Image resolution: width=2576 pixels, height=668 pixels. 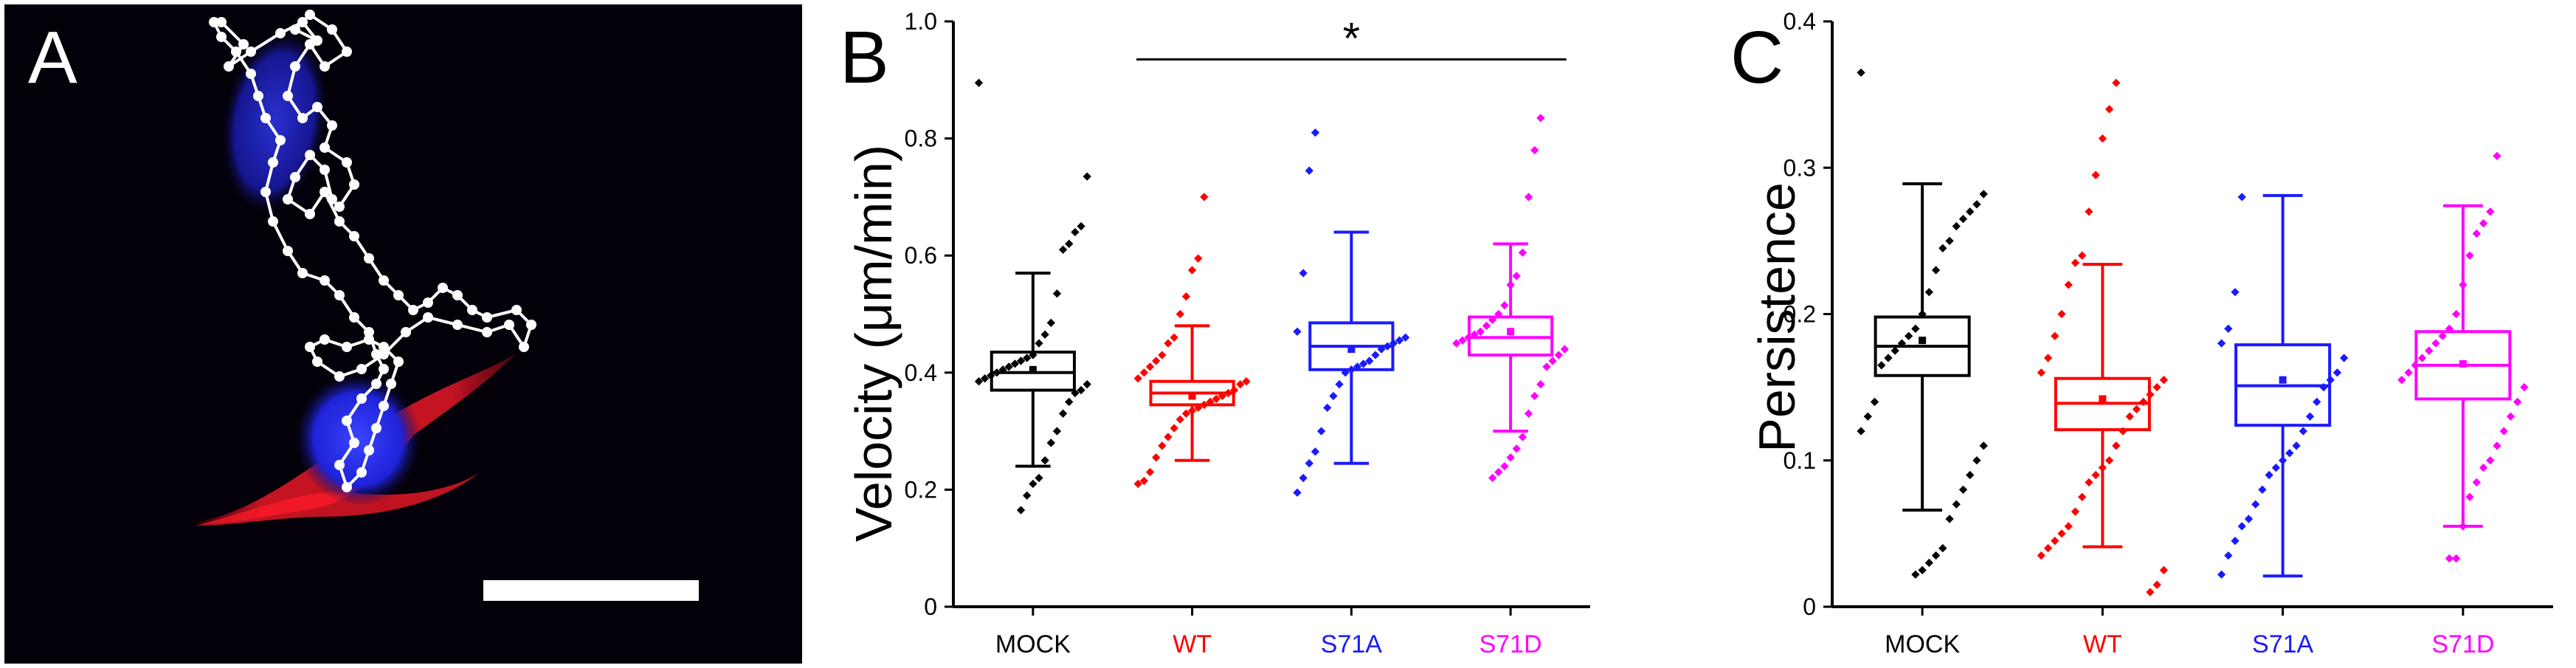 I want to click on y-tick-label: 0.6, so click(x=921, y=255).